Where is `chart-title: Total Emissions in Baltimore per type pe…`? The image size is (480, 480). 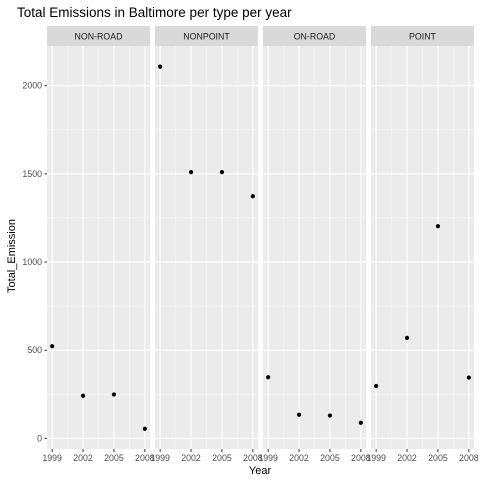
chart-title: Total Emissions in Baltimore per type pe… is located at coordinates (154, 12).